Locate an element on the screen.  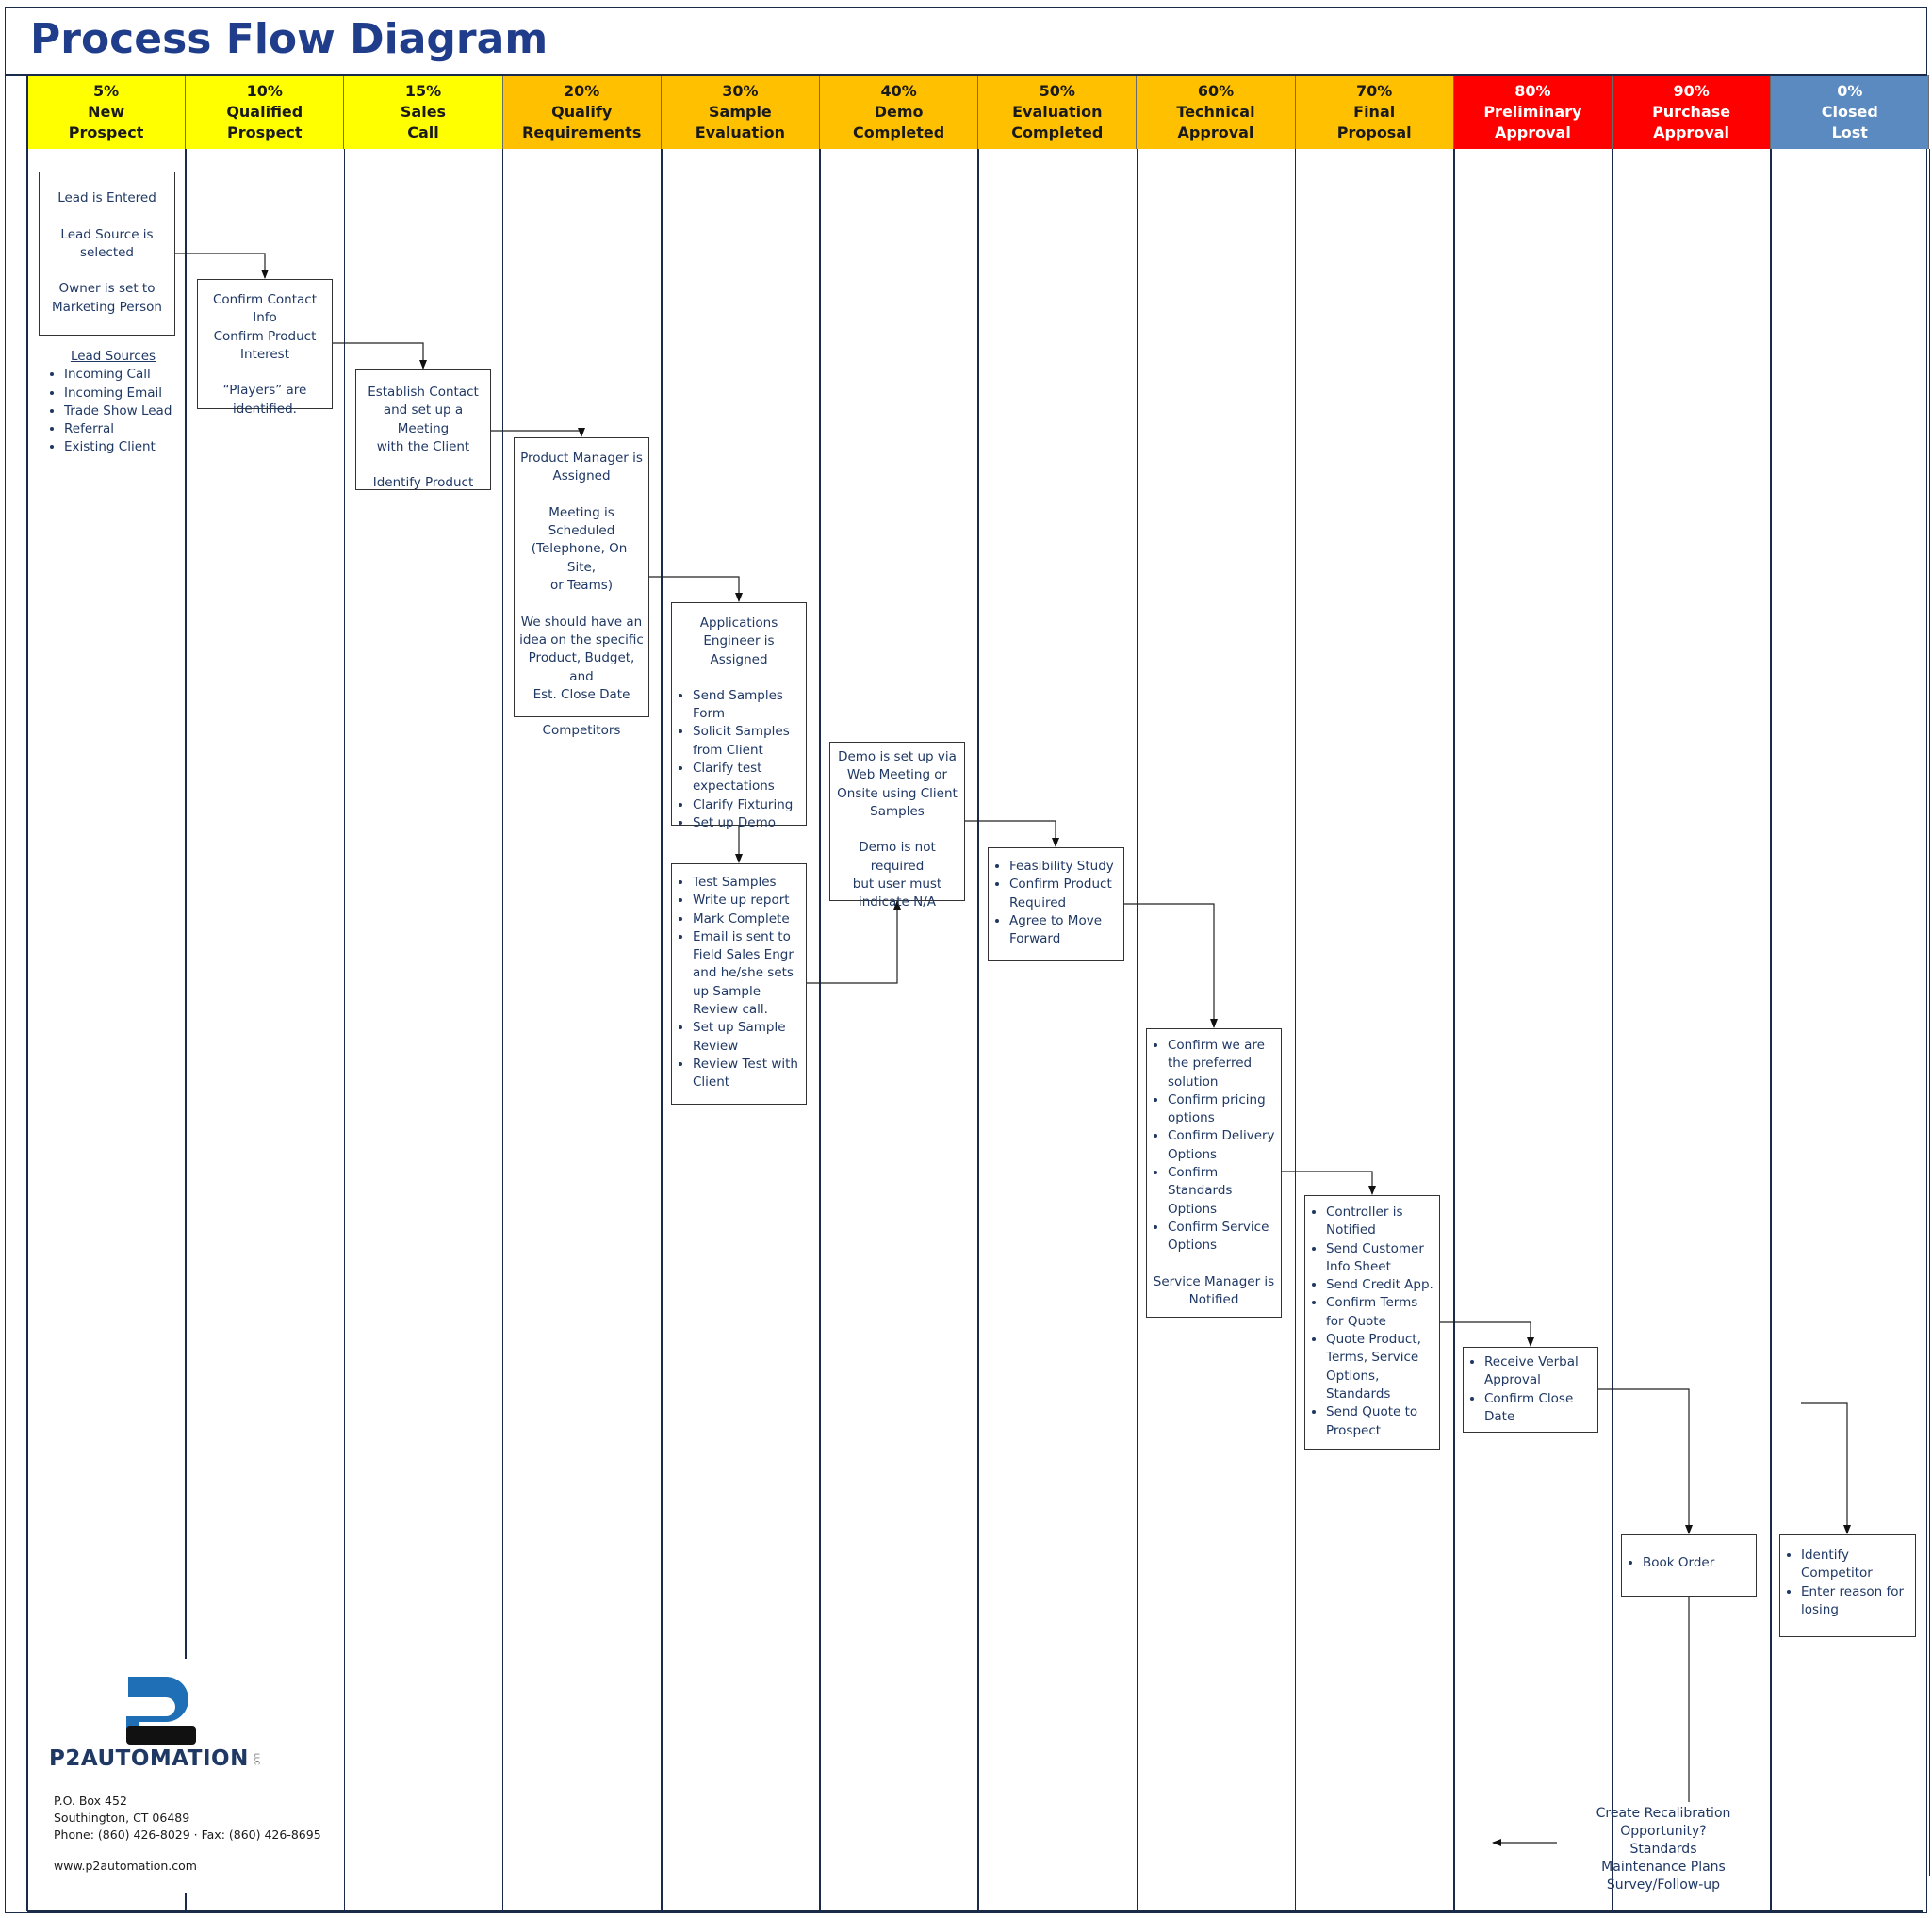
text-line: Scheduled is located at coordinates (581, 531).